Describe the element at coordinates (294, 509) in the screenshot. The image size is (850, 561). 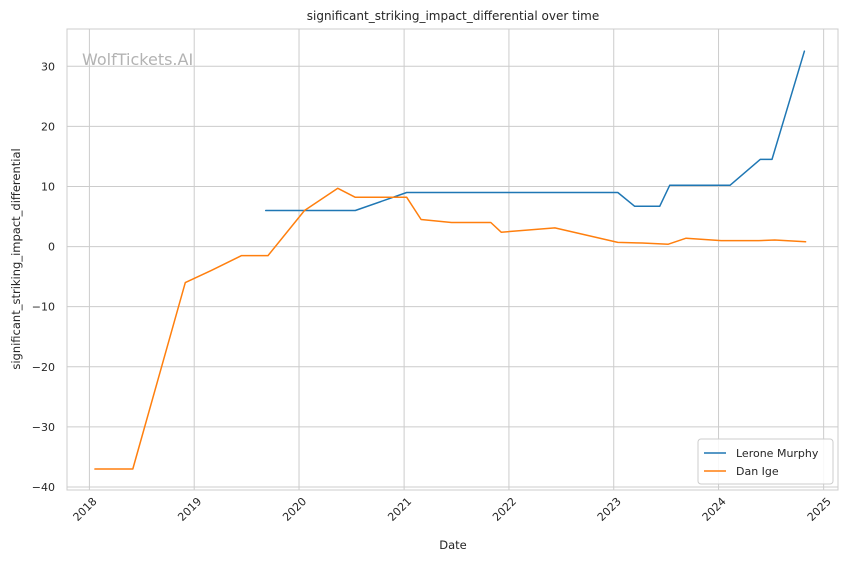
I see `x-tick-label: 2020` at that location.